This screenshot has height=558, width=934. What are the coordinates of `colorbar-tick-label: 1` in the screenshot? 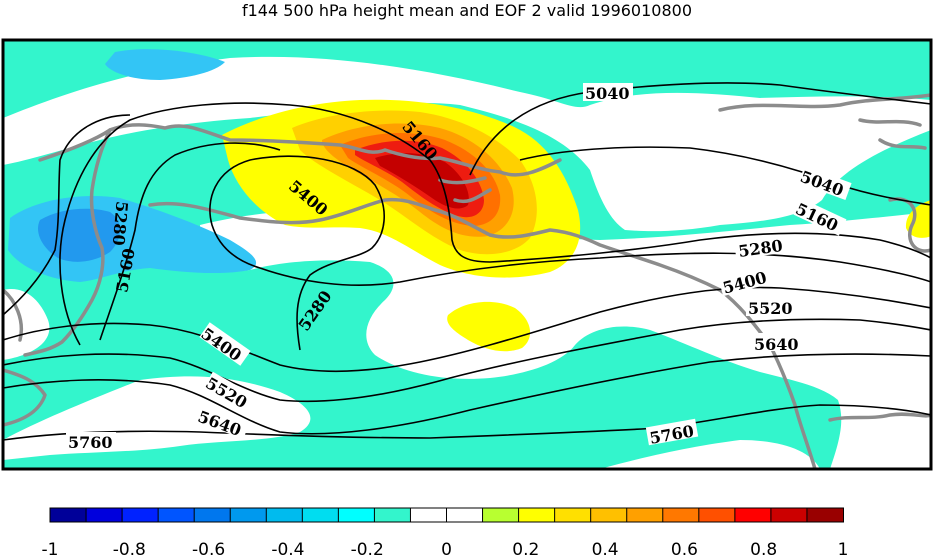 It's located at (843, 549).